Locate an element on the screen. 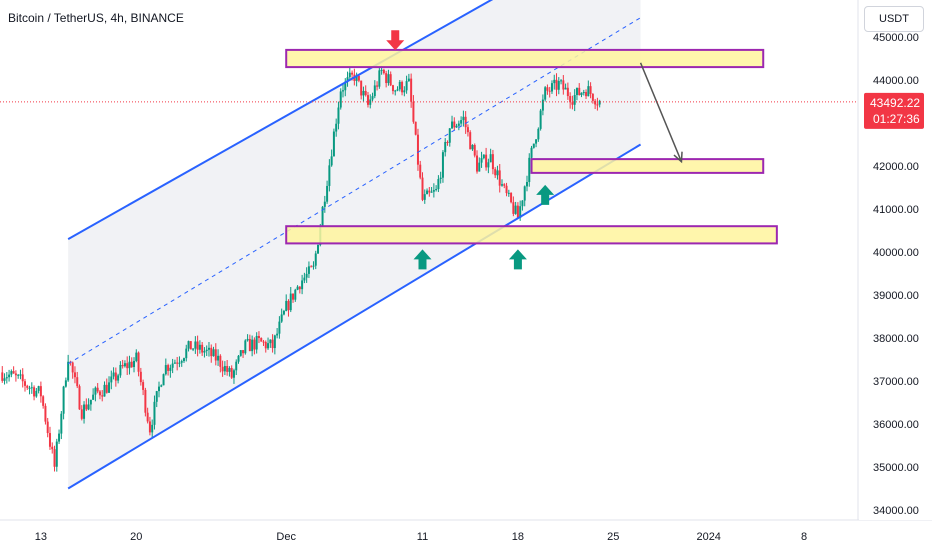 The image size is (932, 550). chart-title: Bitcoin / TetherUS, 4h, BINANCE is located at coordinates (96, 18).